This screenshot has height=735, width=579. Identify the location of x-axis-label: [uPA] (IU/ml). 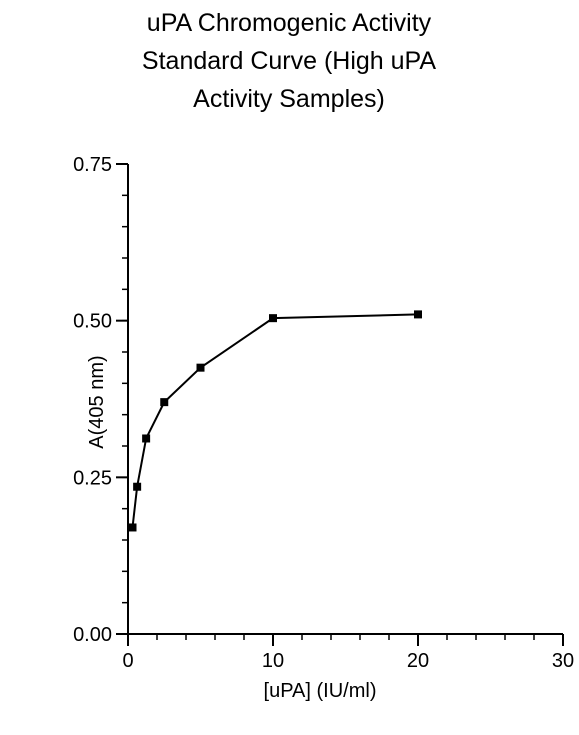
(320, 691).